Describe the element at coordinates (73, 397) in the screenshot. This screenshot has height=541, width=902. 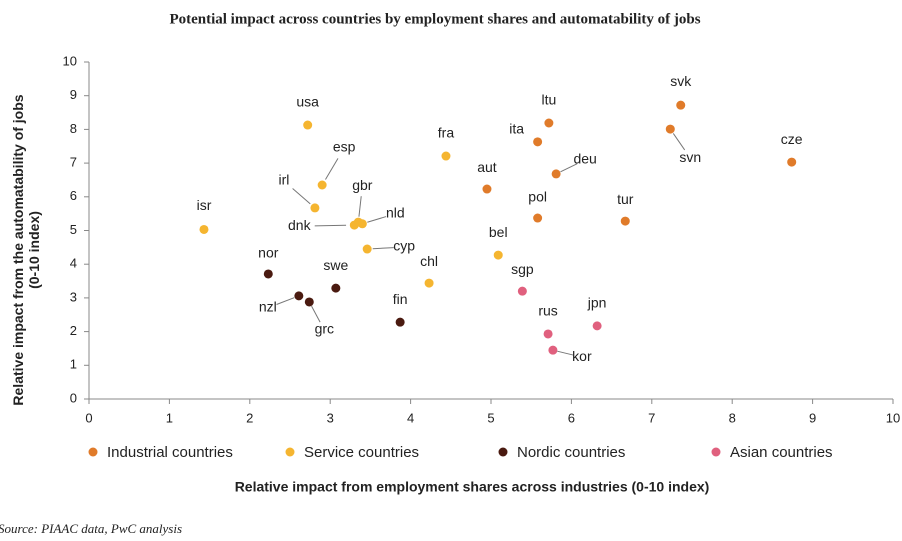
I see `y-tick-label: 0` at that location.